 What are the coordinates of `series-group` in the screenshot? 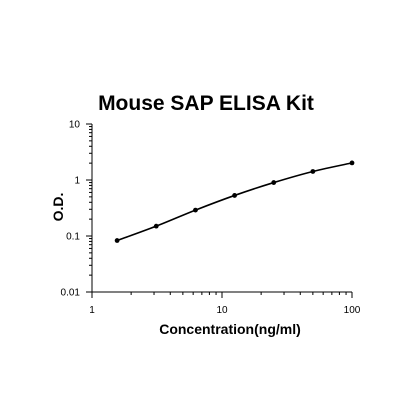 It's located at (234, 201).